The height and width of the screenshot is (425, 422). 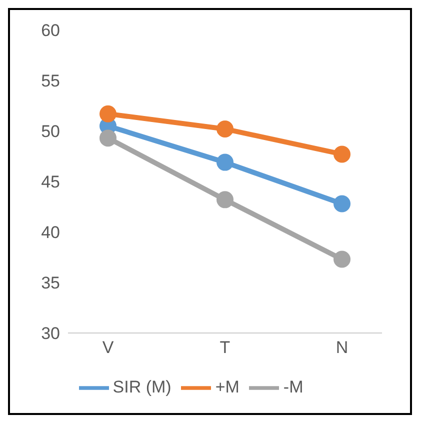 I want to click on y-tick-label: 40, so click(x=50, y=232).